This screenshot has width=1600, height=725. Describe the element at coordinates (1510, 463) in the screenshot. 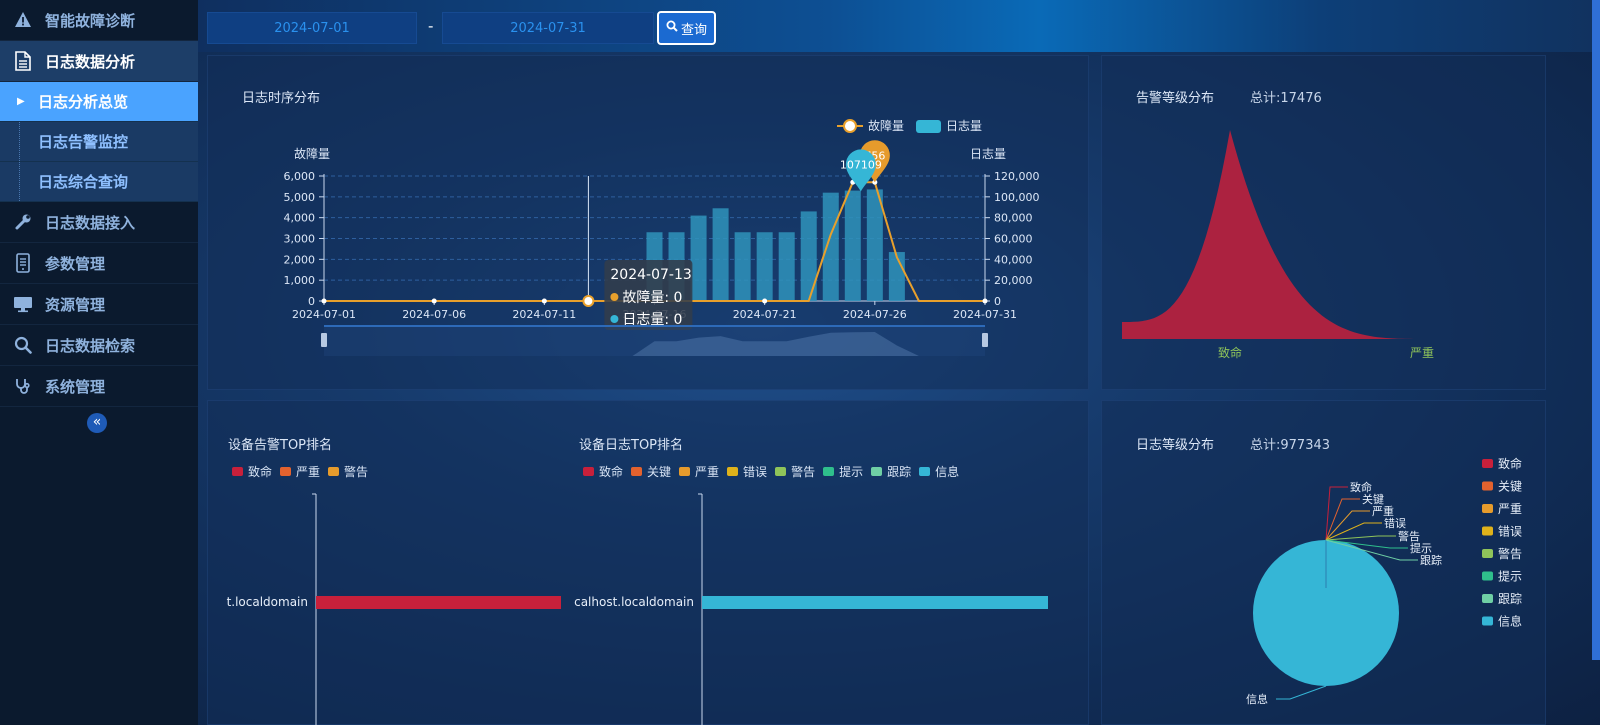

I see `pie-legend-label: 致命` at that location.